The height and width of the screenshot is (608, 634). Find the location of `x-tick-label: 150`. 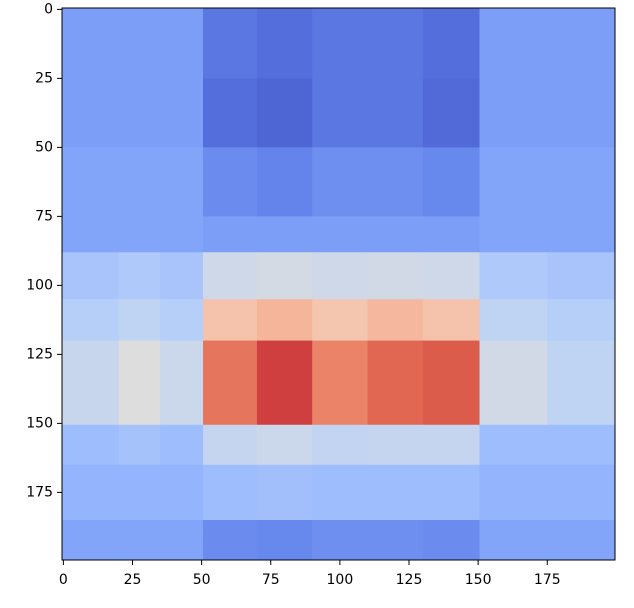

x-tick-label: 150 is located at coordinates (478, 580).